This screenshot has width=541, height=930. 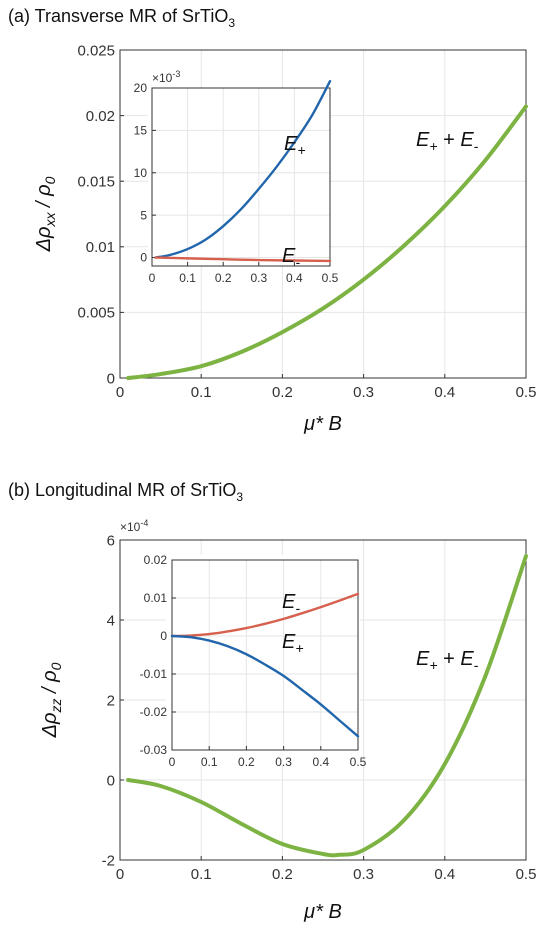 What do you see at coordinates (320, 762) in the screenshot?
I see `chart-b-inset-xtick-label: 0.4` at bounding box center [320, 762].